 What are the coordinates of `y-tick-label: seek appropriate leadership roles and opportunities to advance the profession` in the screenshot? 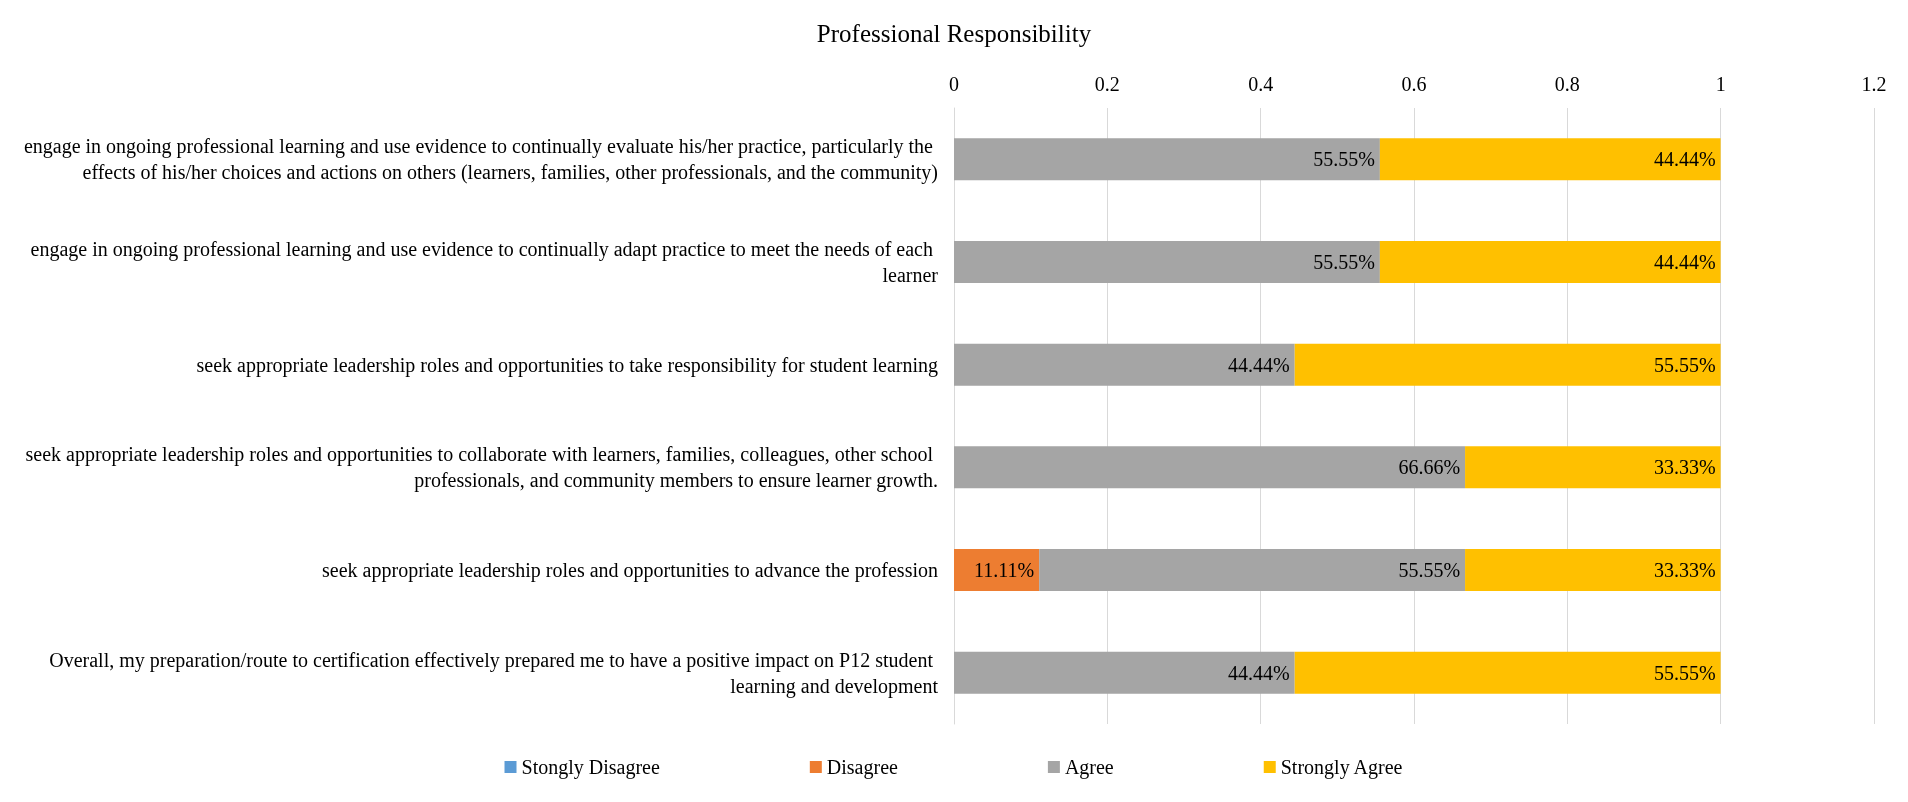 It's located at (630, 570).